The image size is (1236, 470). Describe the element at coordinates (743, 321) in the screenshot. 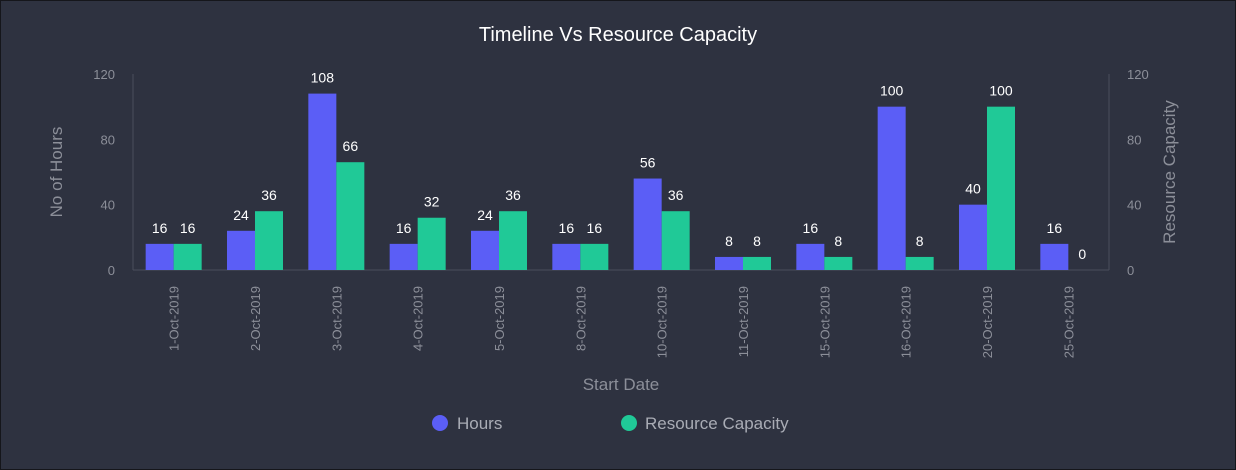

I see `x-tick-label: 11-Oct-2019` at that location.